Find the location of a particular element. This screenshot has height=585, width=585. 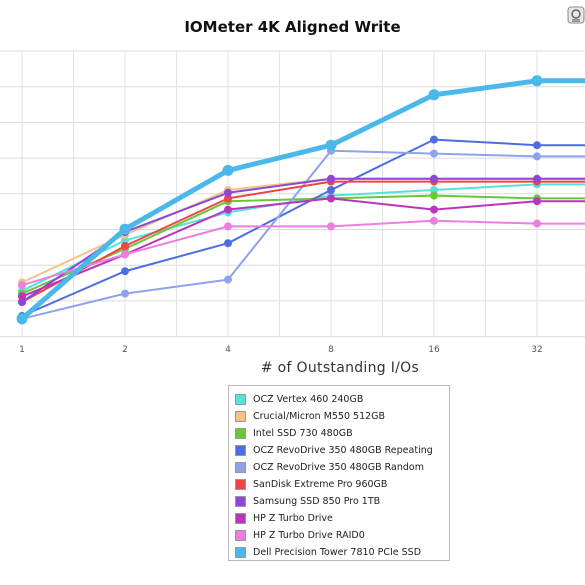

x-tick-label: 1 is located at coordinates (22, 350).